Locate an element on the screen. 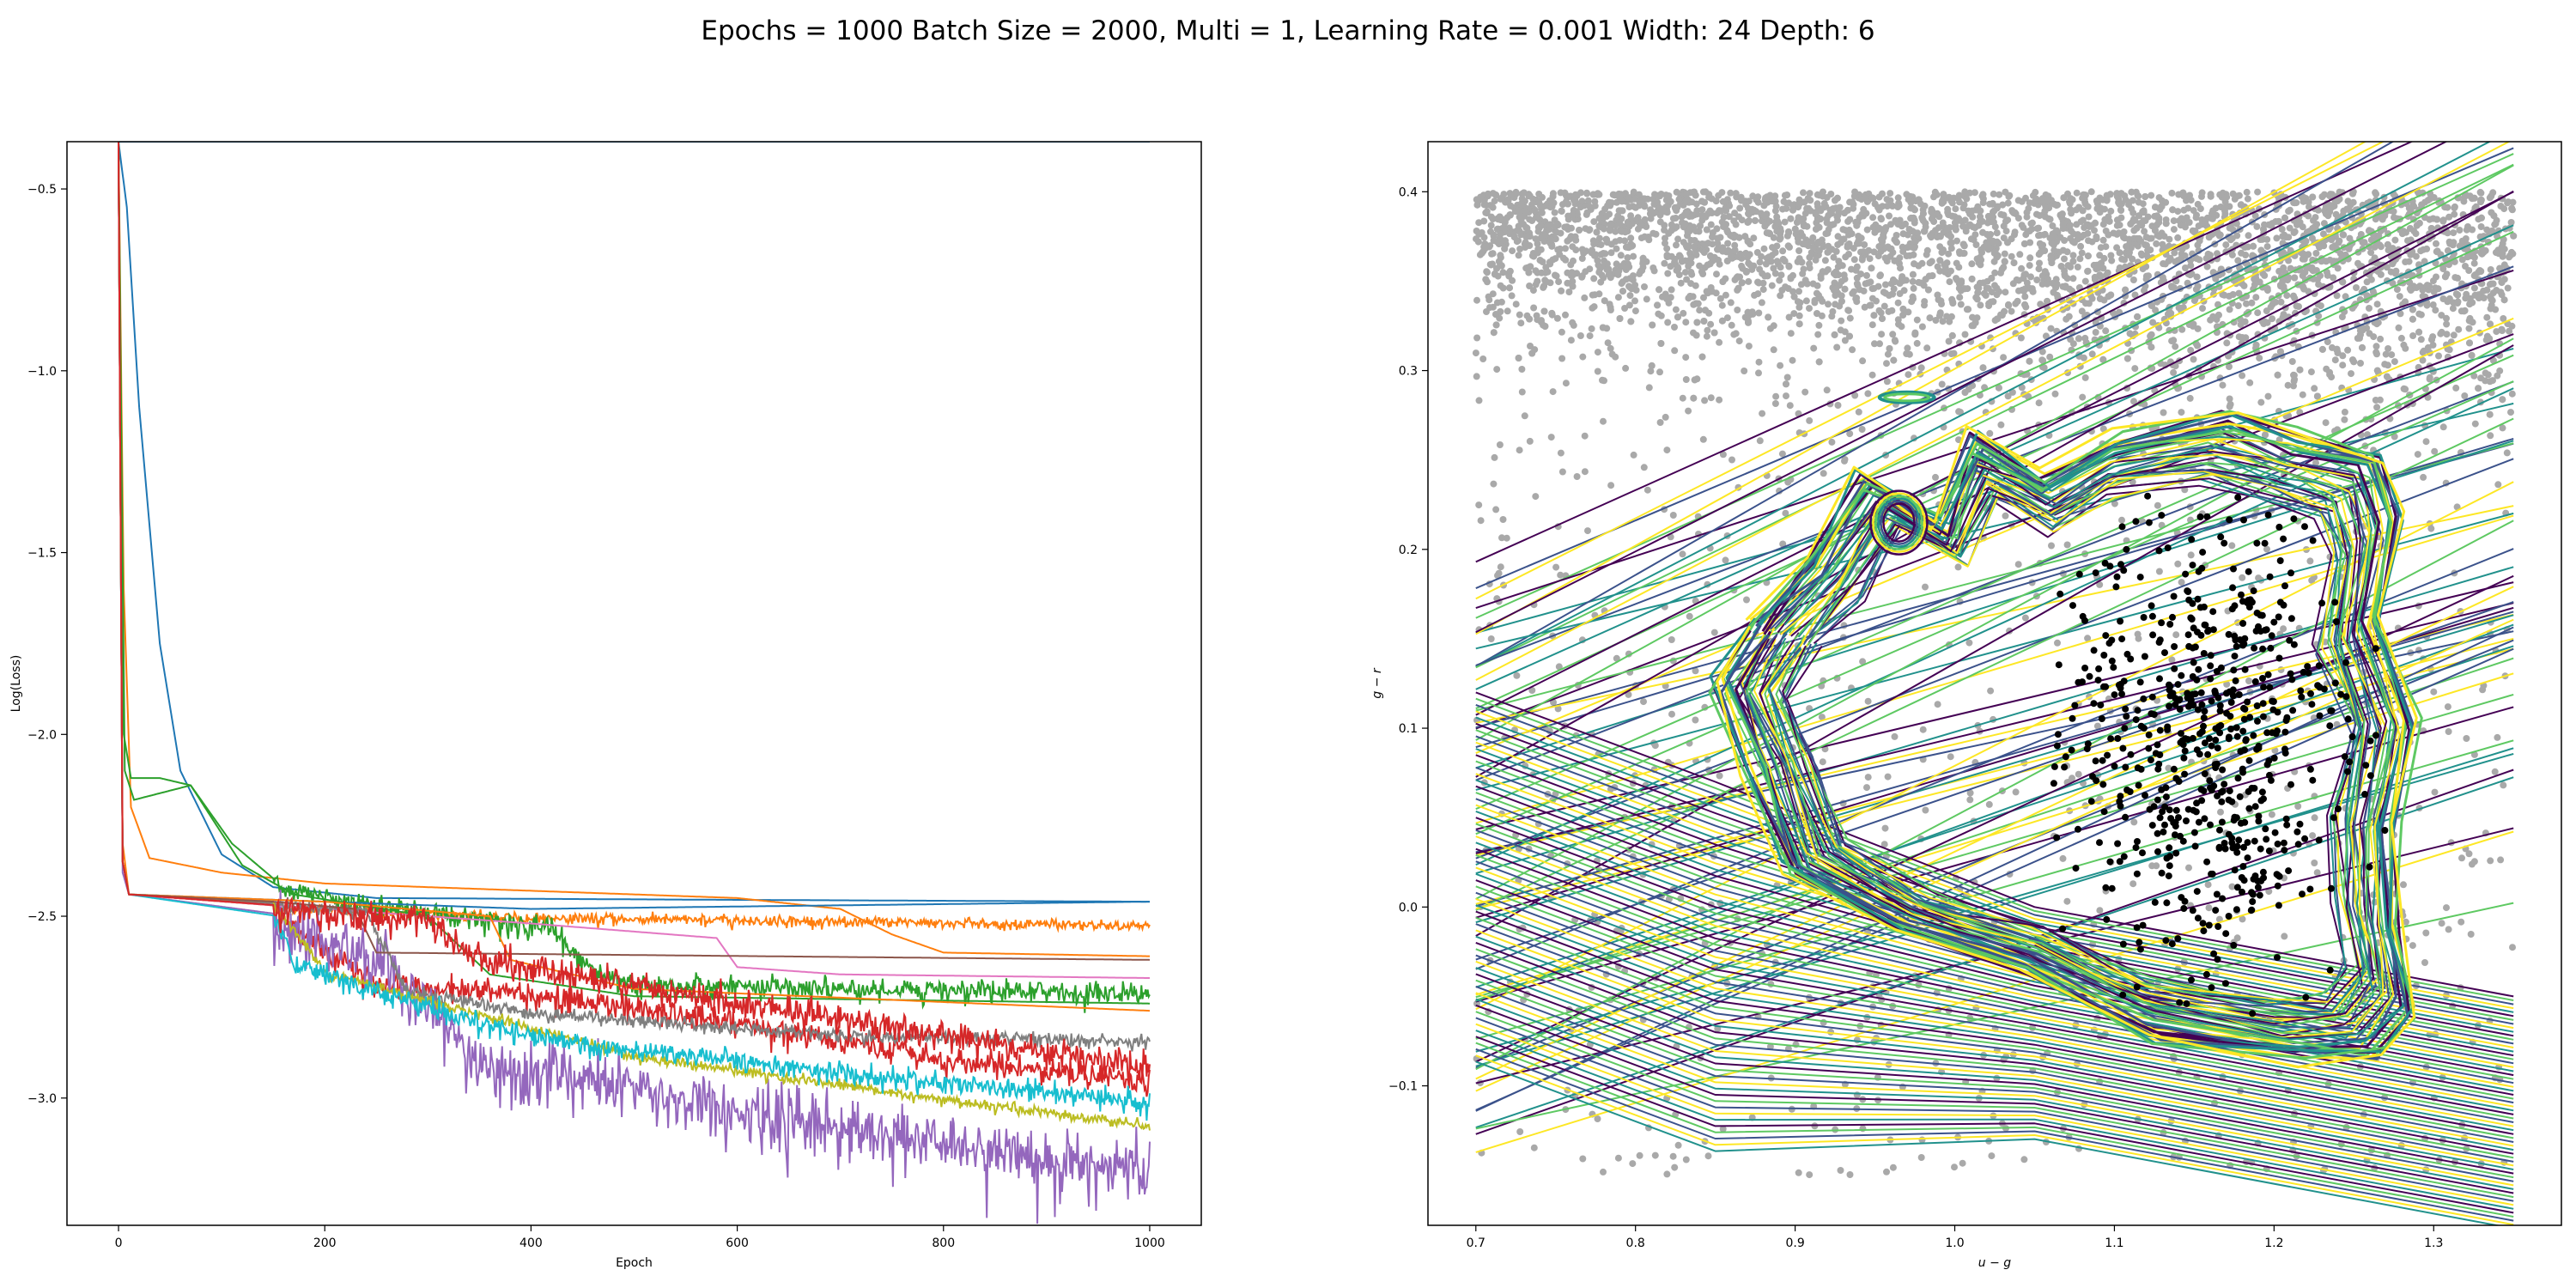  y-tick-label: −1.5 is located at coordinates (42, 554).